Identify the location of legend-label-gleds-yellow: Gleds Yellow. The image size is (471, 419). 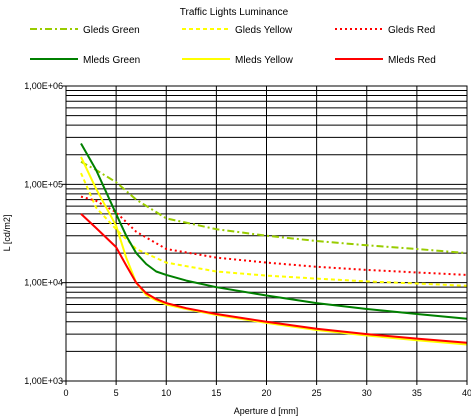
(264, 30).